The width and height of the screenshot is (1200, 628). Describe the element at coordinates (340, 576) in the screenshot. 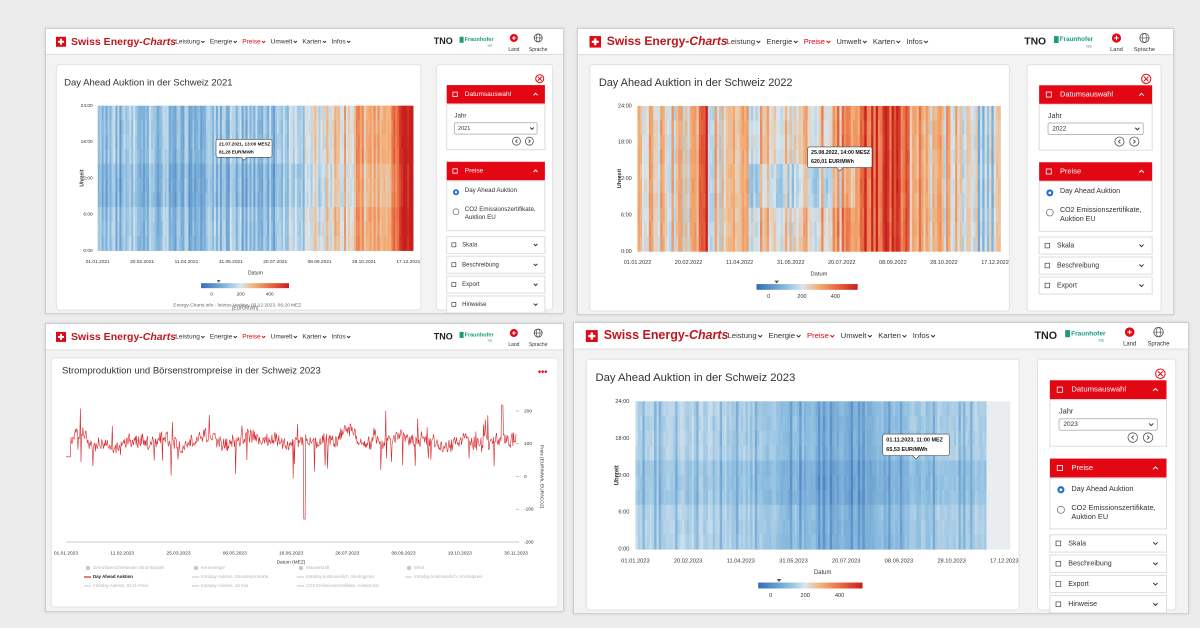

I see `legend-item: Intraday kontinuierlich, Niedrigpreis` at that location.